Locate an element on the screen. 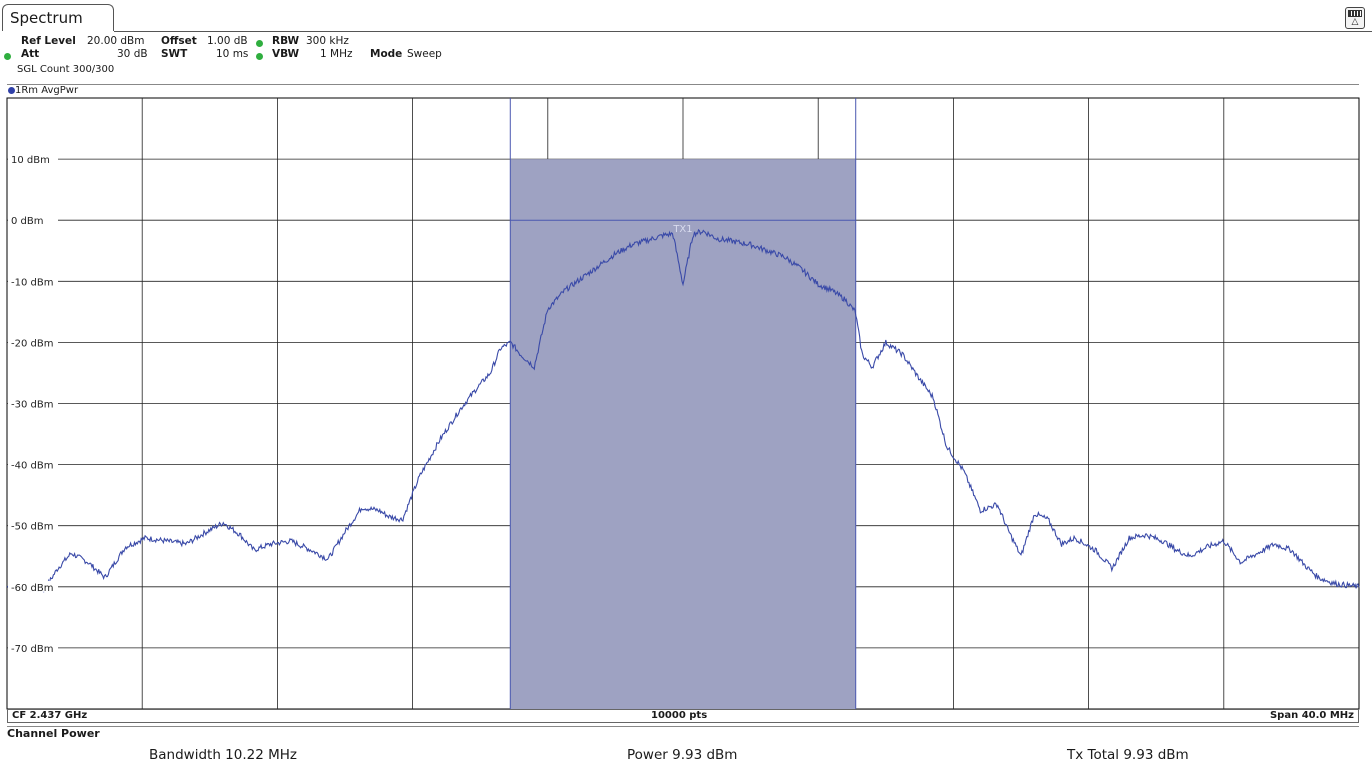 The width and height of the screenshot is (1372, 766). display-config-icon: △ is located at coordinates (1355, 18).